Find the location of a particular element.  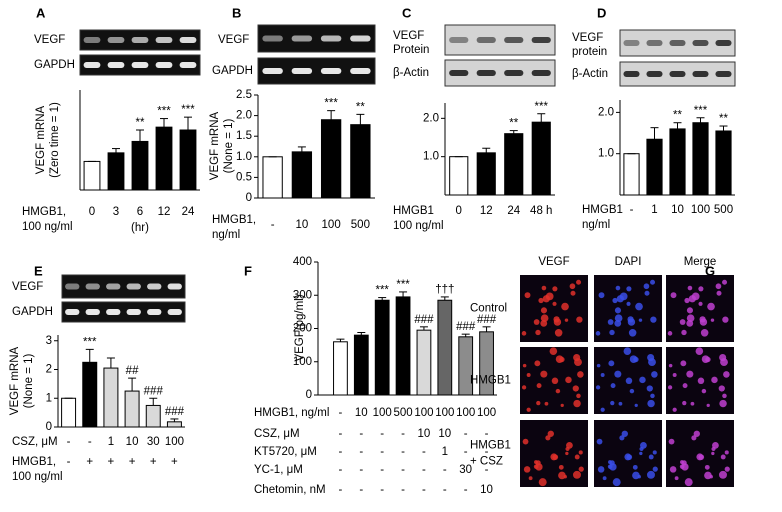

blot-label: GAPDH is located at coordinates (32, 312).